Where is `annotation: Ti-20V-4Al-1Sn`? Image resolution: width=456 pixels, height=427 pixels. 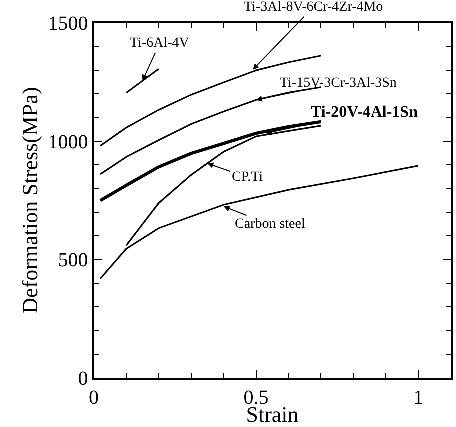 annotation: Ti-20V-4Al-1Sn is located at coordinates (364, 112).